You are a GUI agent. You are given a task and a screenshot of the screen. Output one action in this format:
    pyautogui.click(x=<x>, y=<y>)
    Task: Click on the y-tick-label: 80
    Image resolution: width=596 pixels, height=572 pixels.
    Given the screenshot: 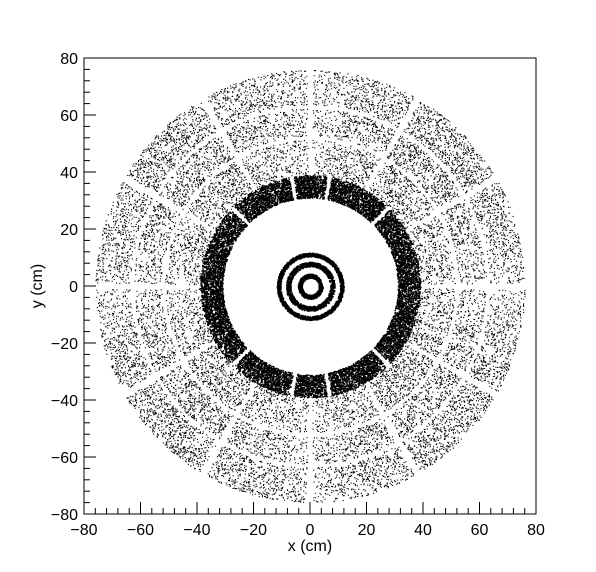 What is the action you would take?
    pyautogui.click(x=69, y=59)
    